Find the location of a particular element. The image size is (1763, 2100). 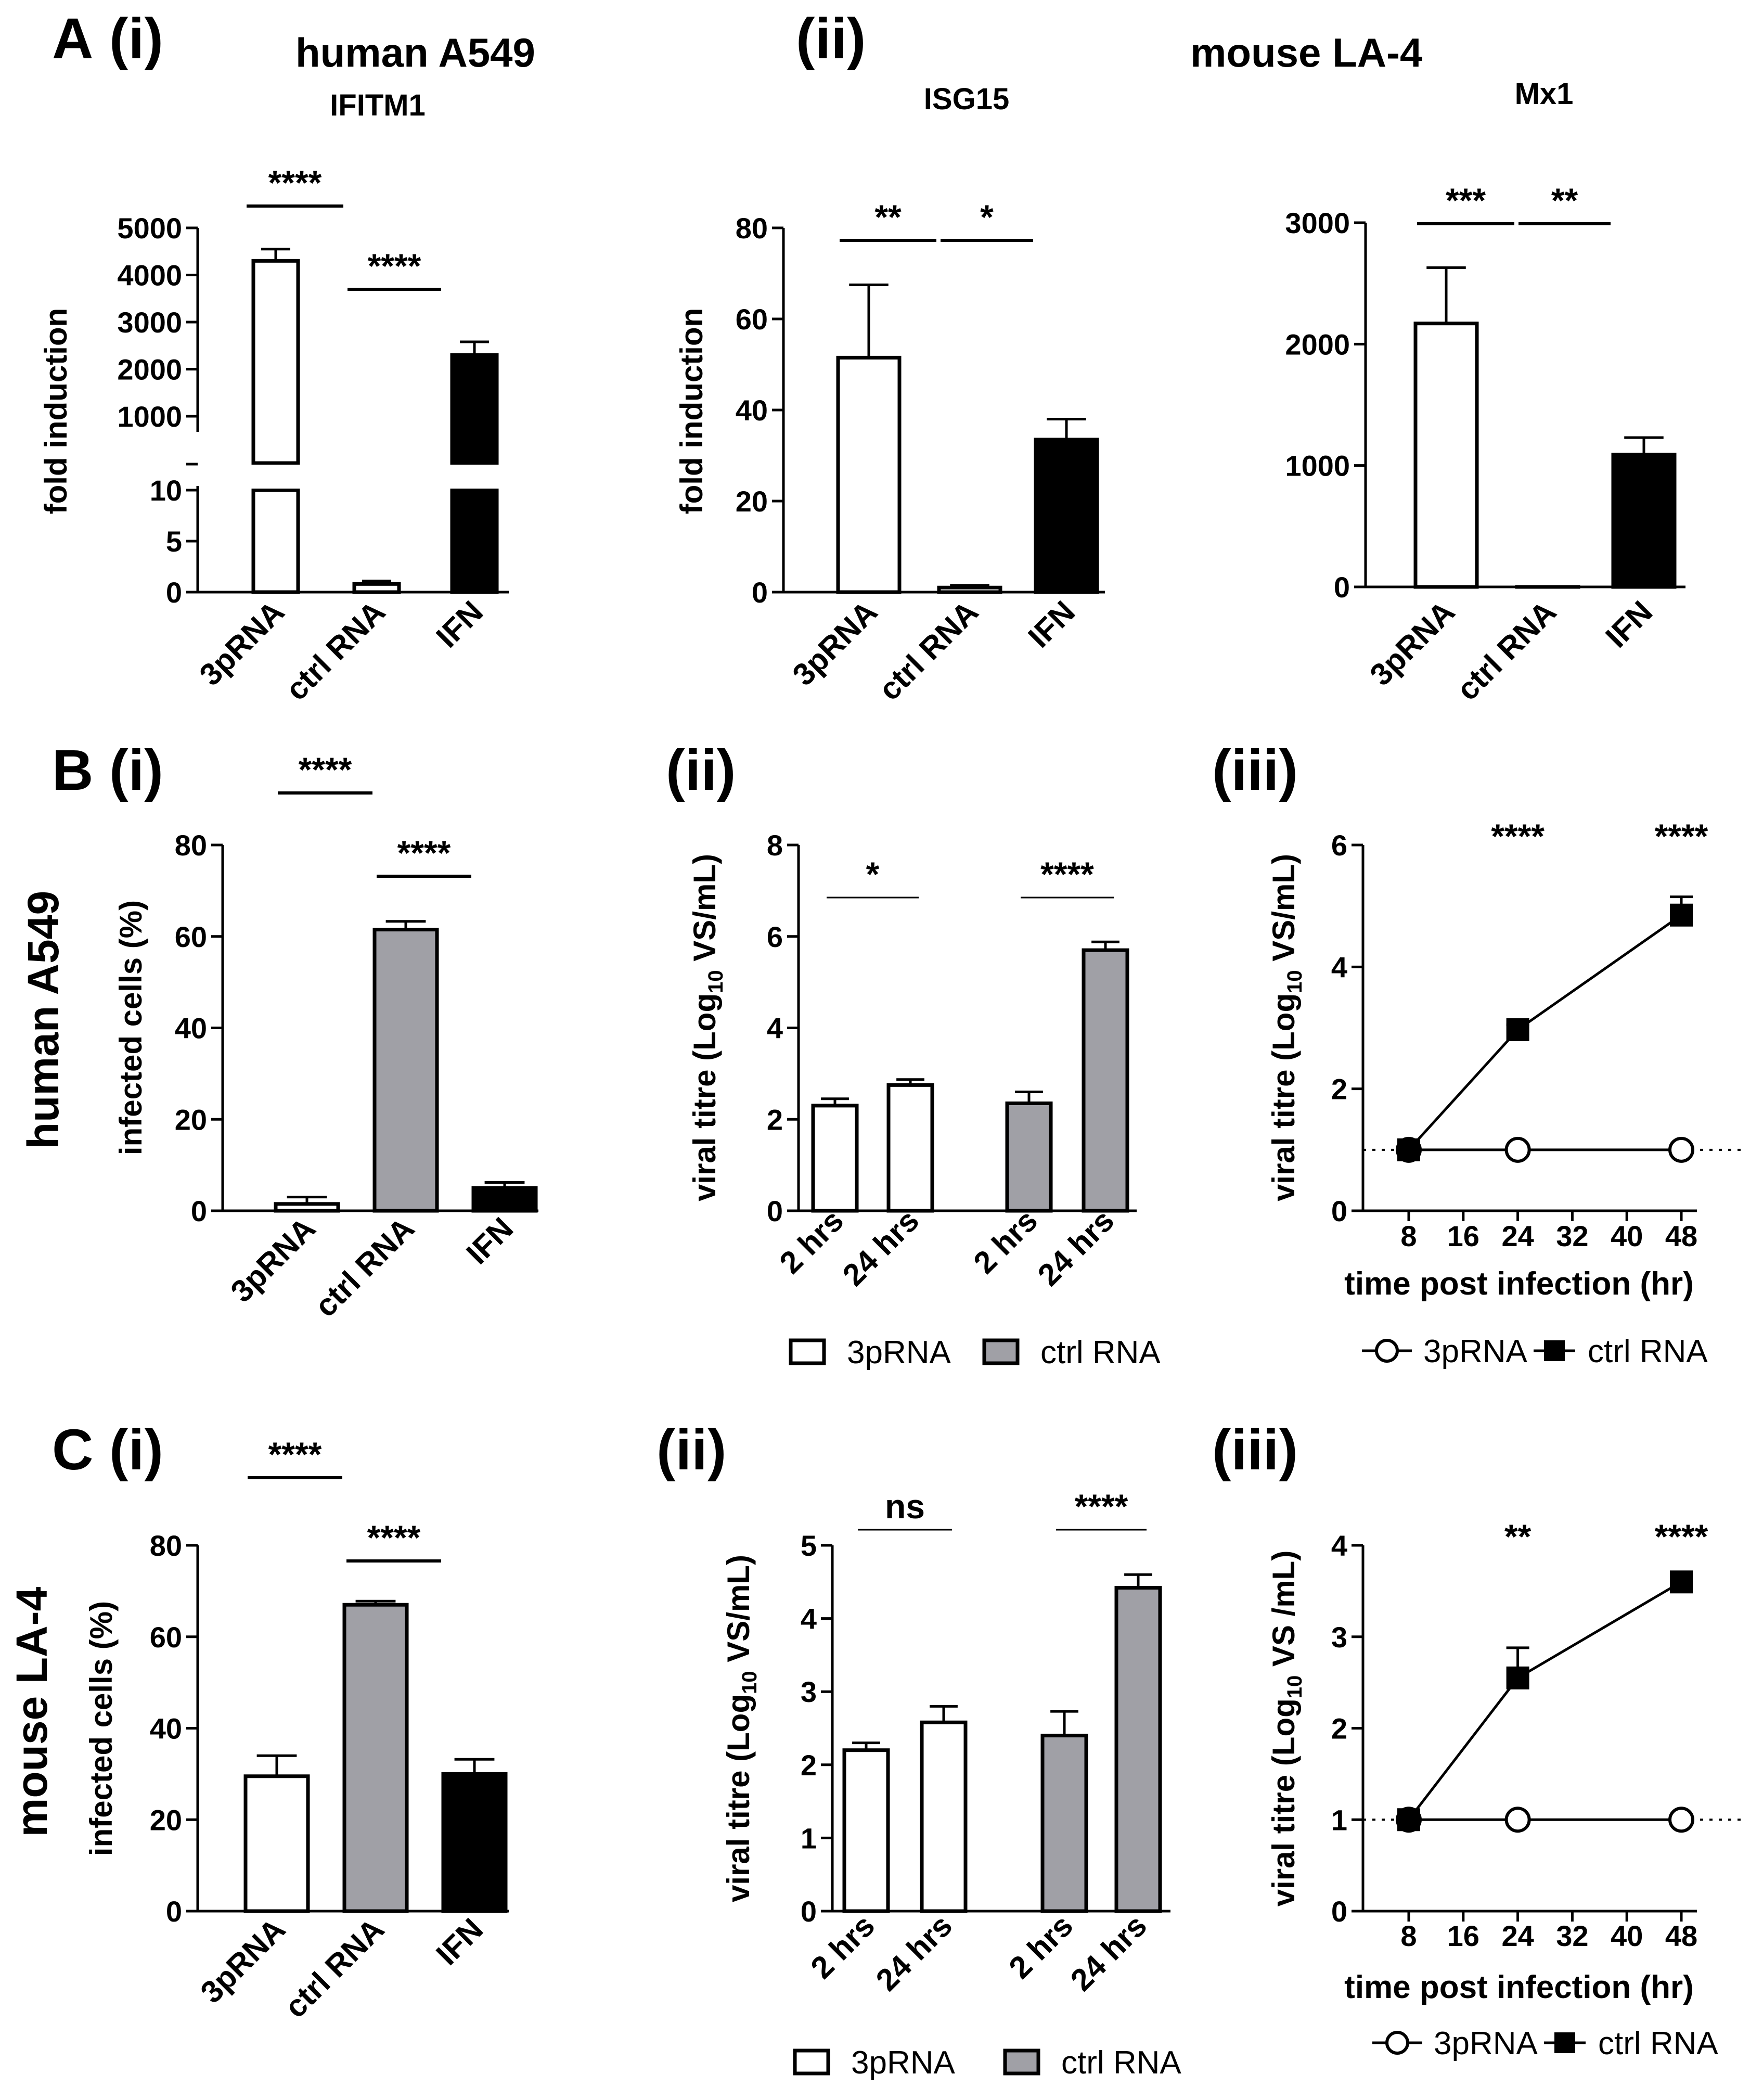

a1-y-tick-label: 1000 is located at coordinates (149, 417).